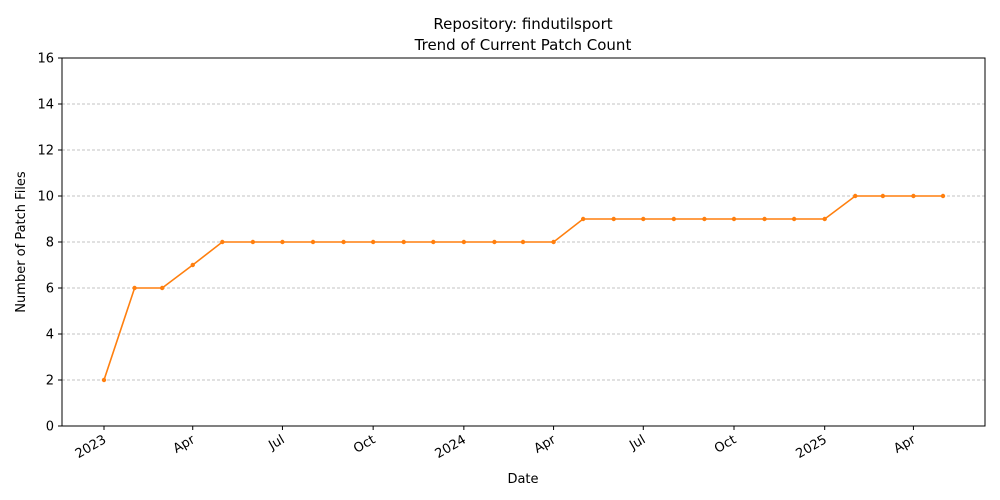 The width and height of the screenshot is (1000, 500). What do you see at coordinates (812, 447) in the screenshot?
I see `x-tick-label: 2025` at bounding box center [812, 447].